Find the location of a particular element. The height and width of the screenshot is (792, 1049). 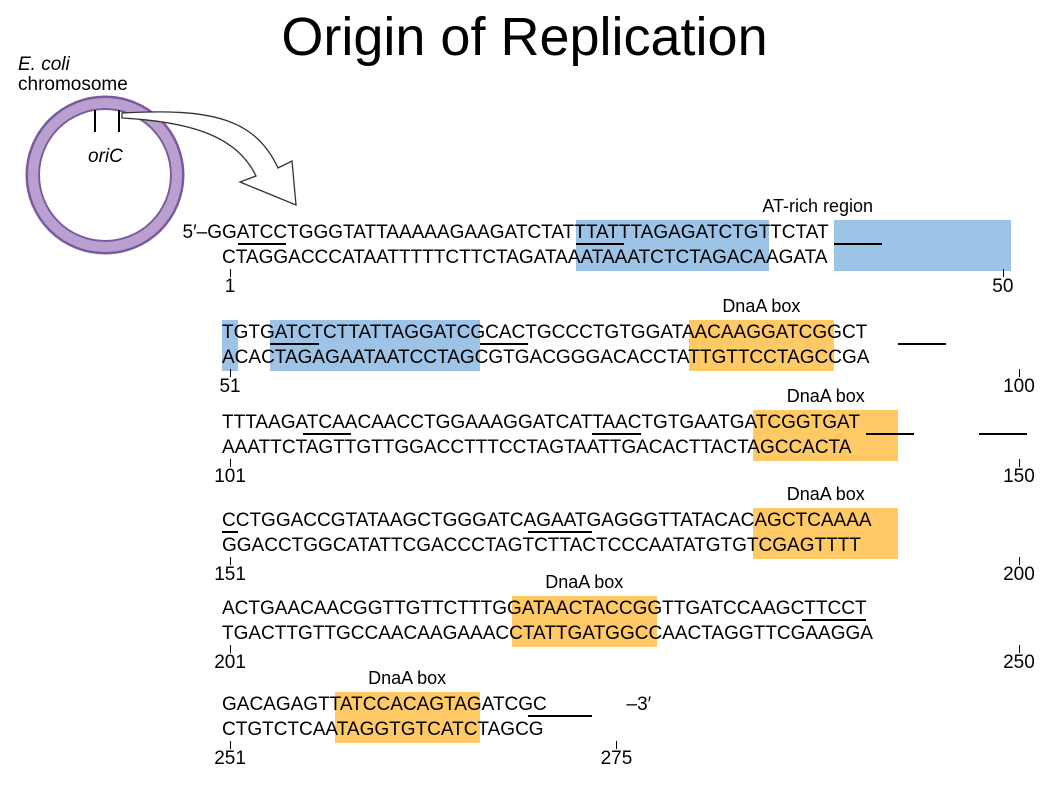

chromosome-diagram is located at coordinates (161, 175).